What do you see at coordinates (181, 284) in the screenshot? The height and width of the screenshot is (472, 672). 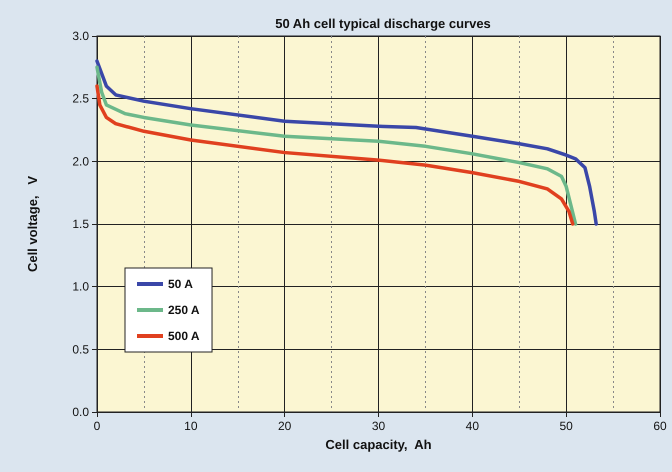 I see `legend-label: 50 A` at bounding box center [181, 284].